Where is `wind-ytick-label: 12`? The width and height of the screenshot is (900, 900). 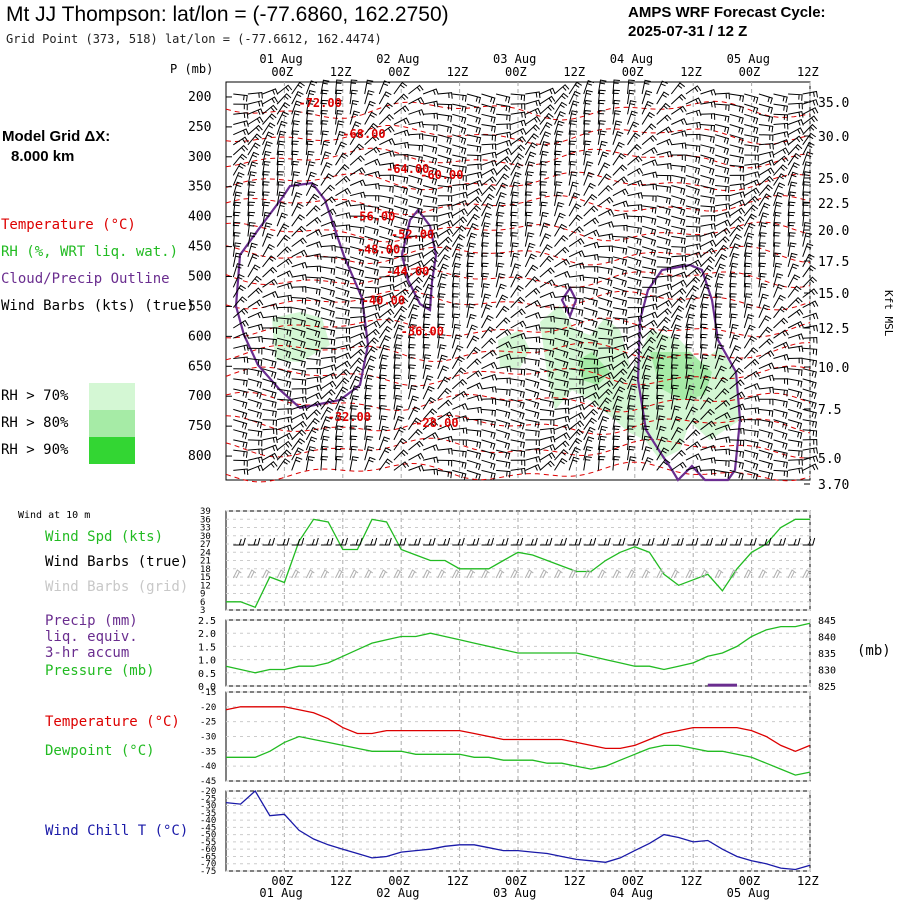 wind-ytick-label: 12 is located at coordinates (205, 586).